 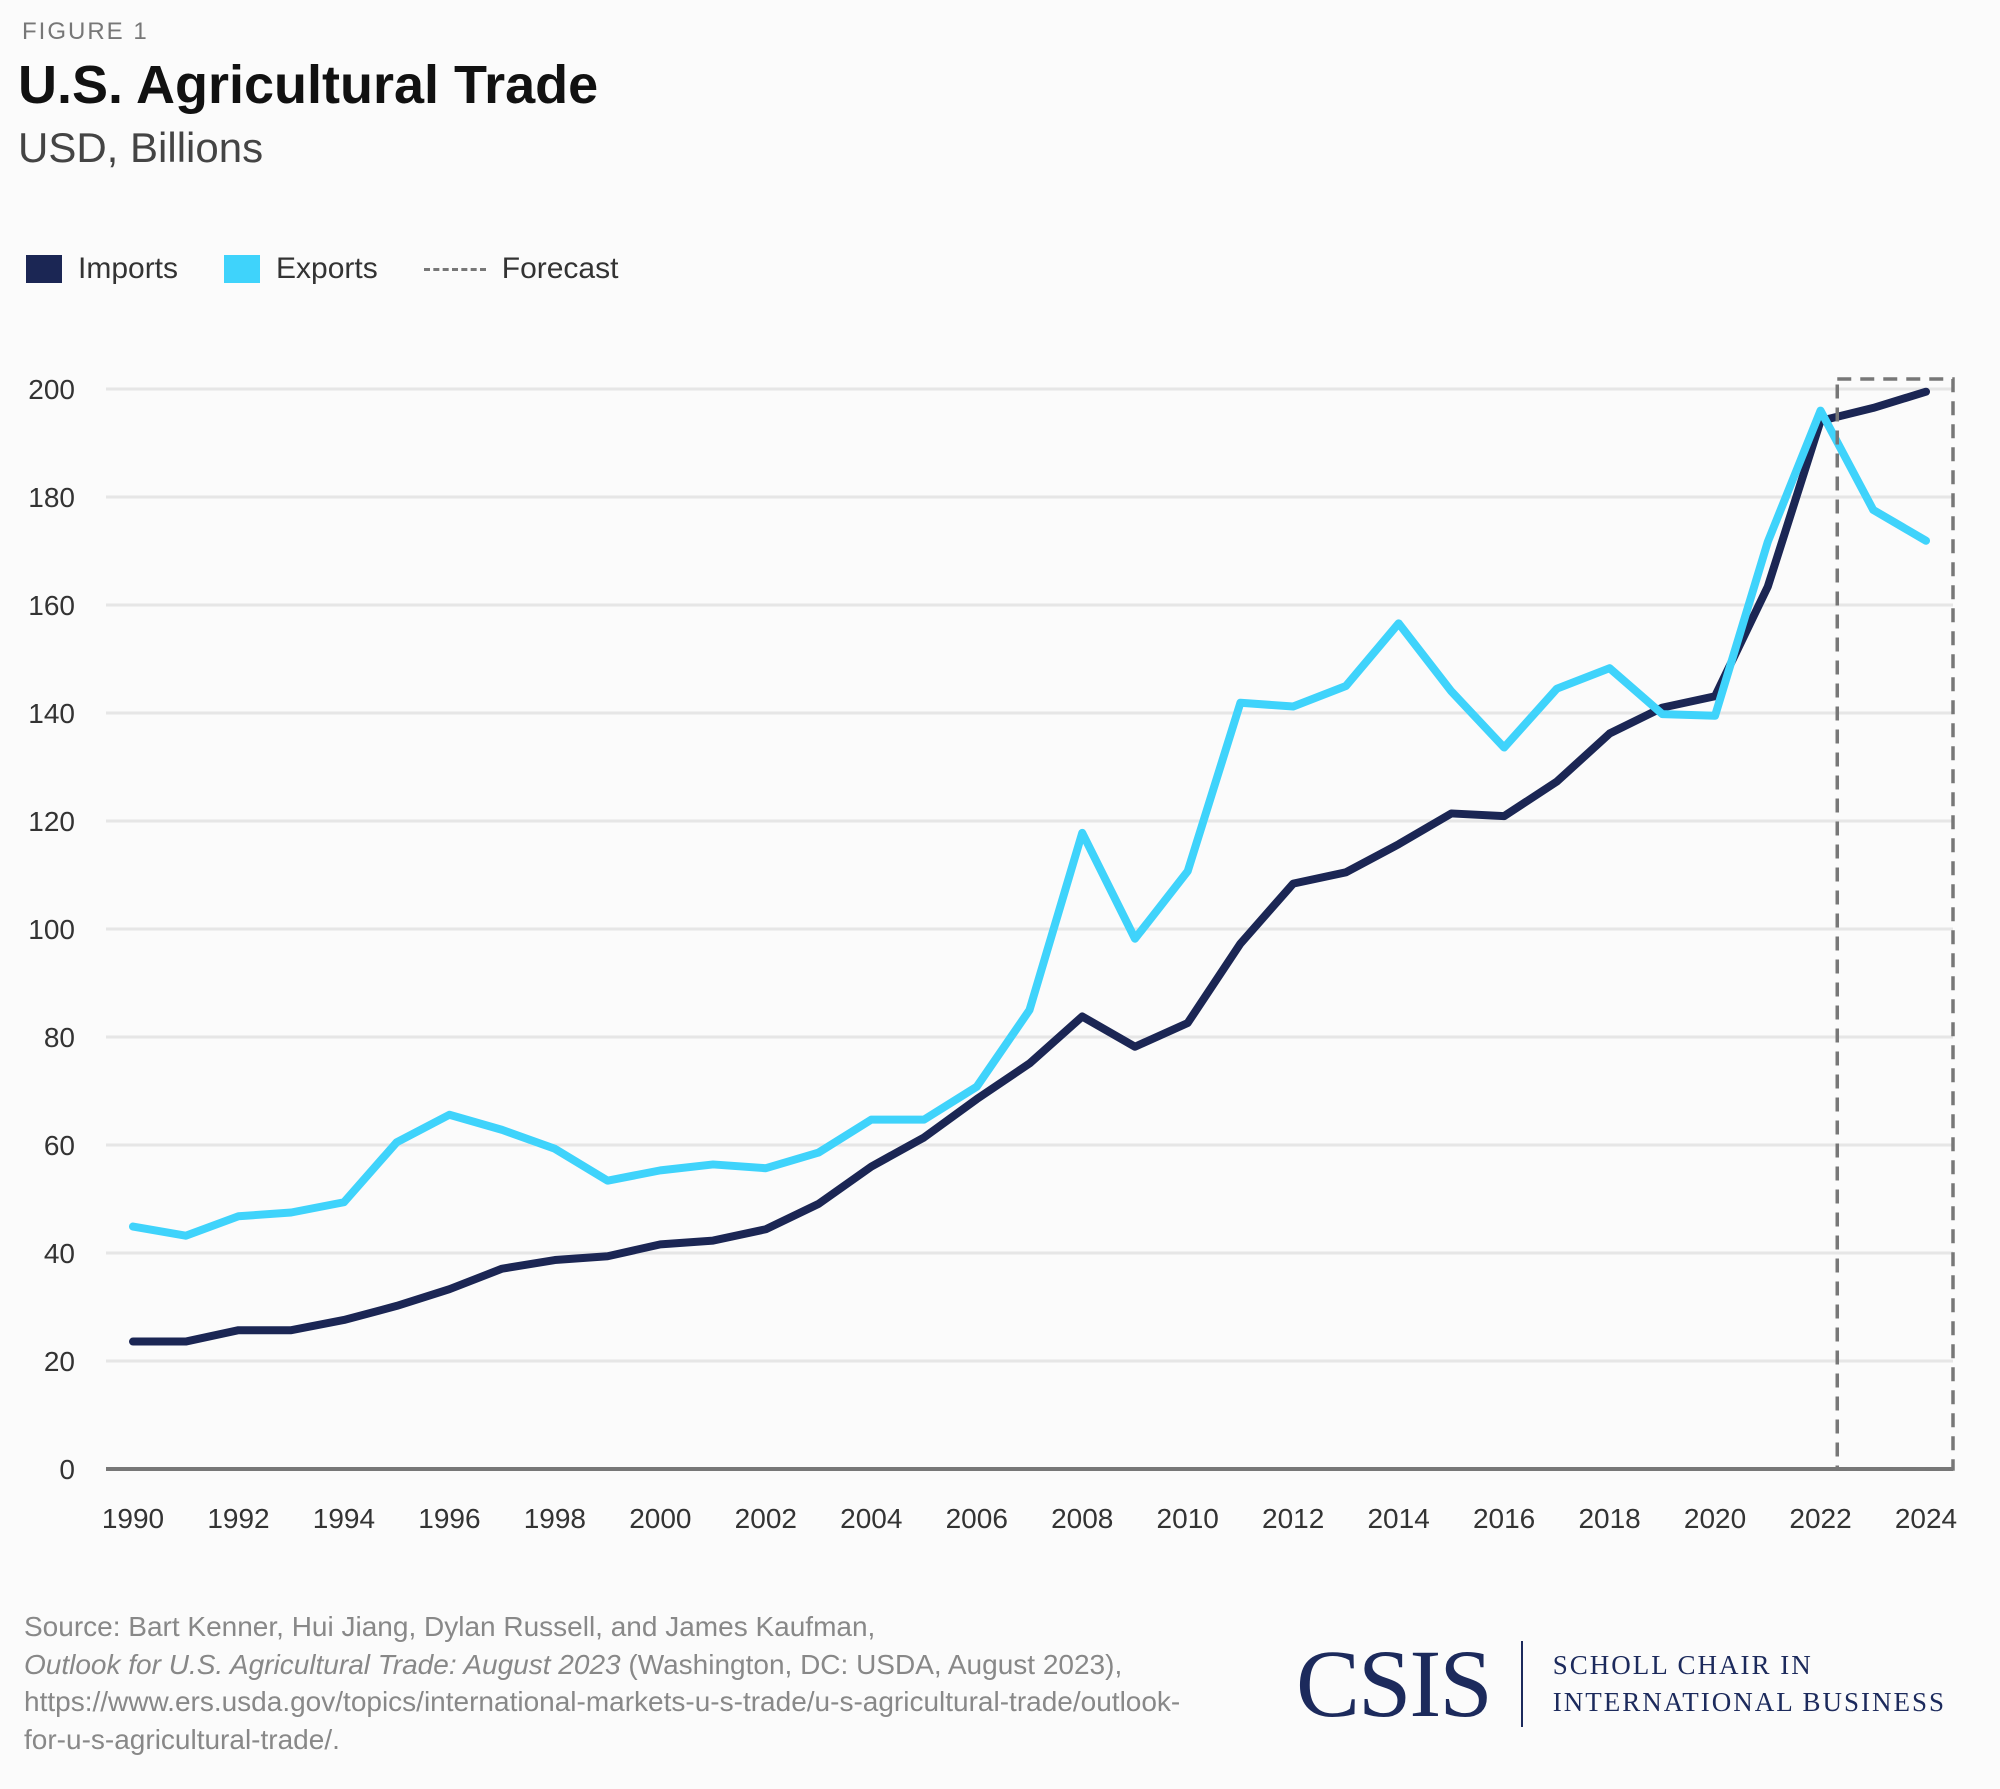 What do you see at coordinates (1895, 924) in the screenshot?
I see `forecast-box` at bounding box center [1895, 924].